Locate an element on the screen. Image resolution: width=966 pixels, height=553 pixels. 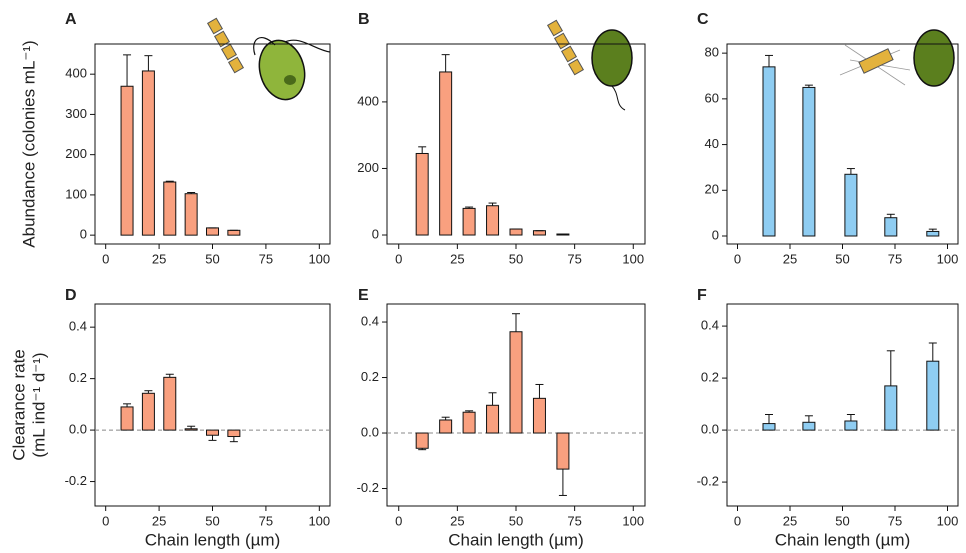
y-tick-label: 100 is located at coordinates (76, 193).